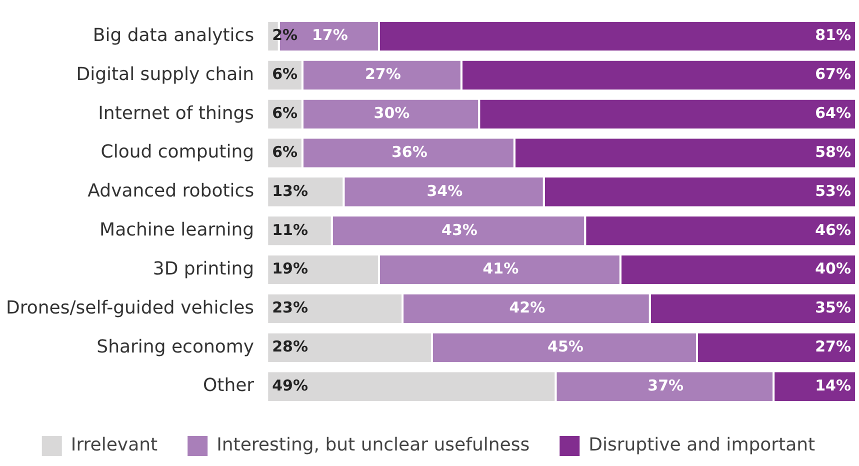 This screenshot has width=859, height=466. Describe the element at coordinates (833, 307) in the screenshot. I see `data-label: 35%` at that location.